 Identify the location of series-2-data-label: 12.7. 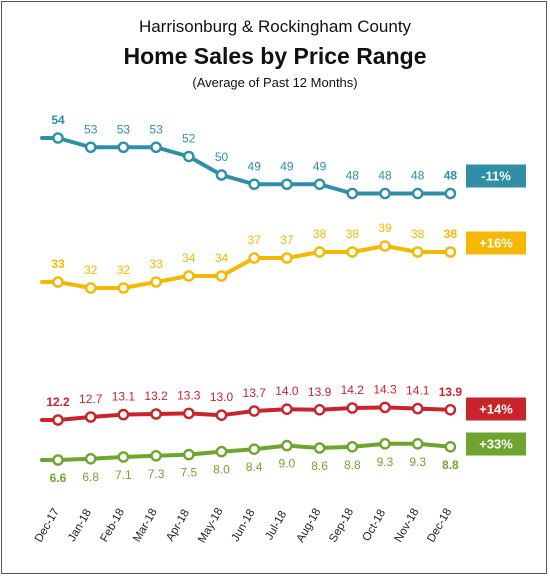
(91, 399).